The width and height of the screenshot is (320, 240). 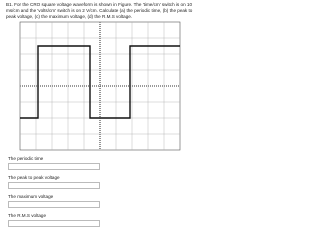 What do you see at coordinates (34, 177) in the screenshot?
I see `answer-label: The peak to peak voltage` at bounding box center [34, 177].